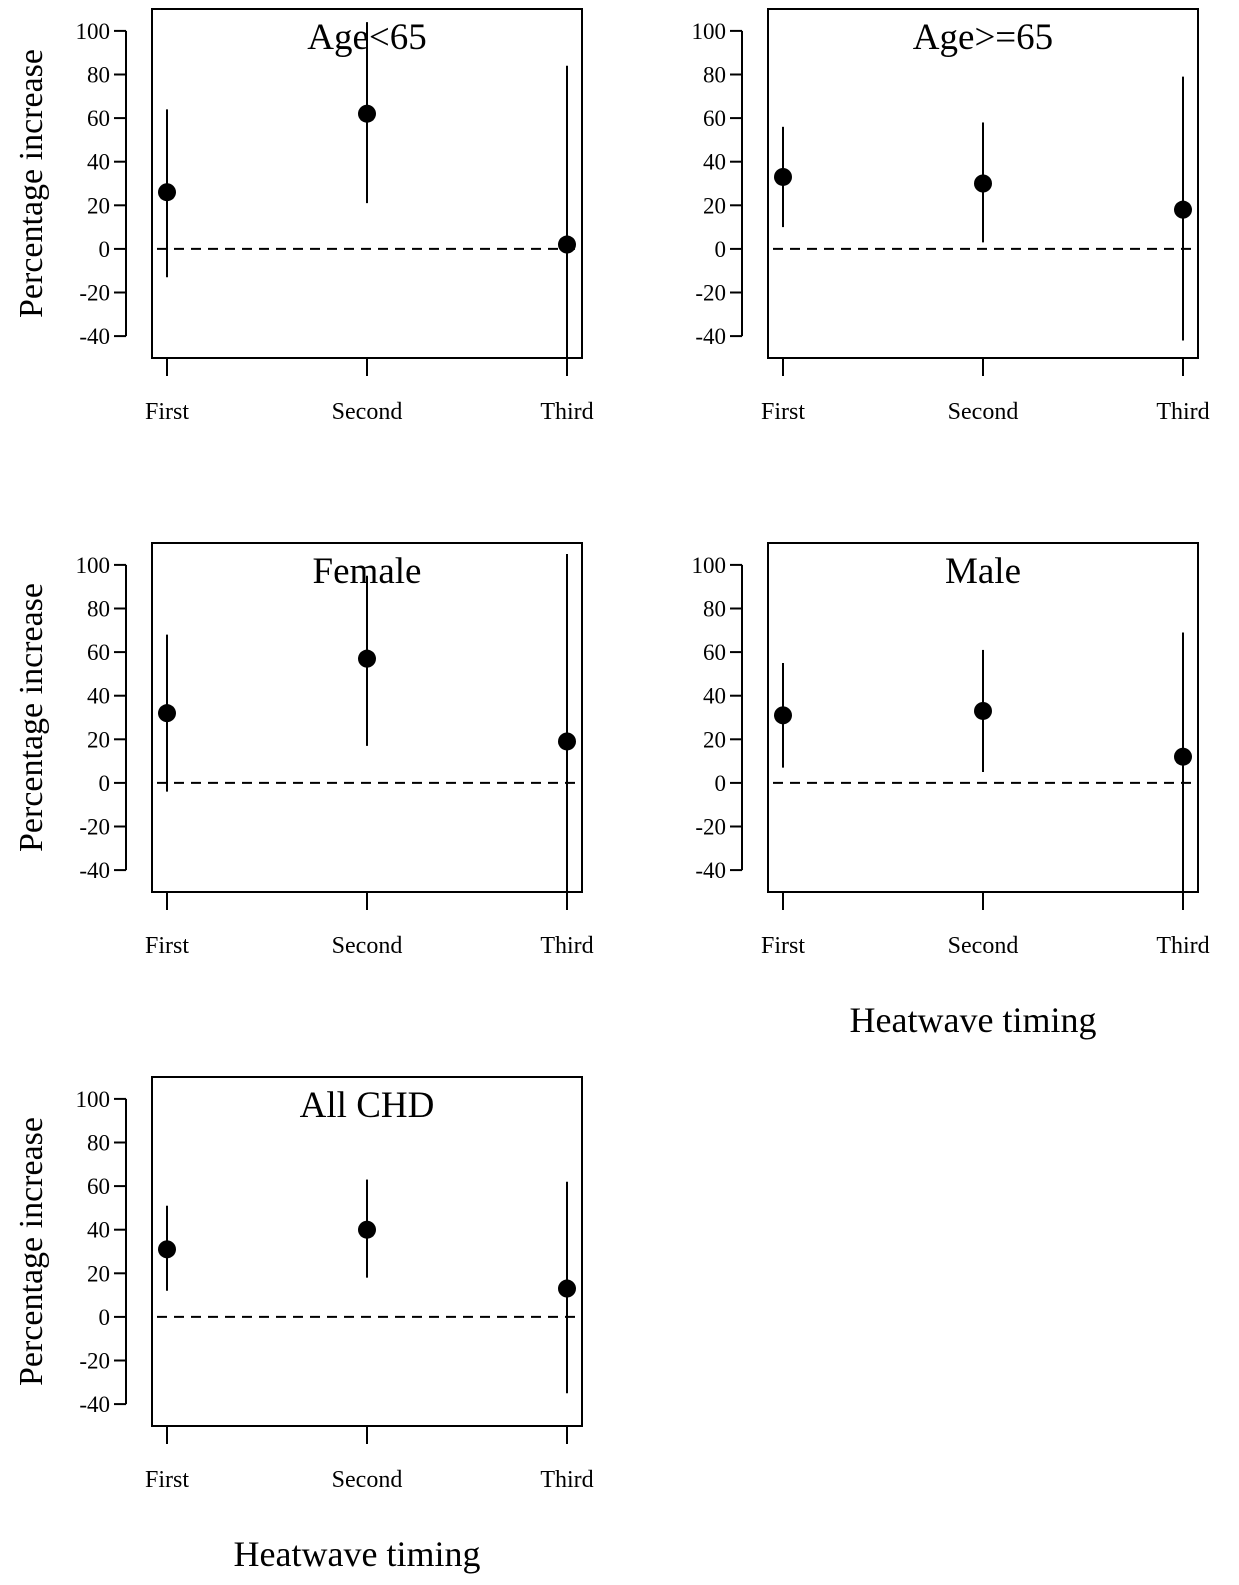 The image size is (1239, 1585). I want to click on panel-title: All CHD, so click(367, 1105).